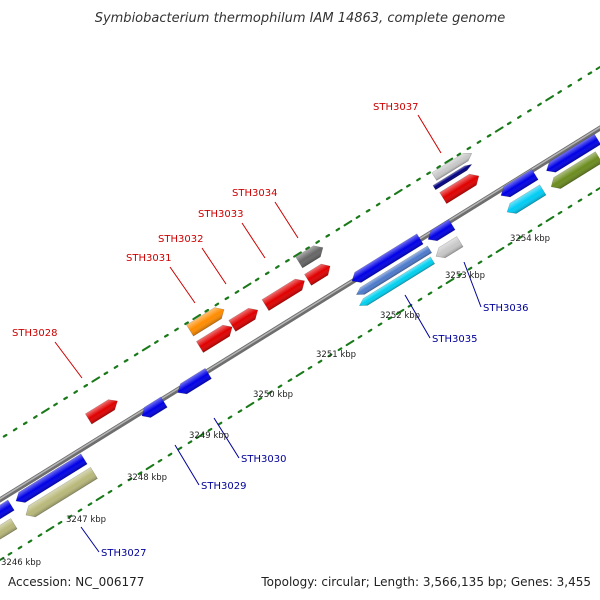 This screenshot has width=600, height=600. What do you see at coordinates (34, 333) in the screenshot?
I see `gene-label-sth3028: STH3028` at bounding box center [34, 333].